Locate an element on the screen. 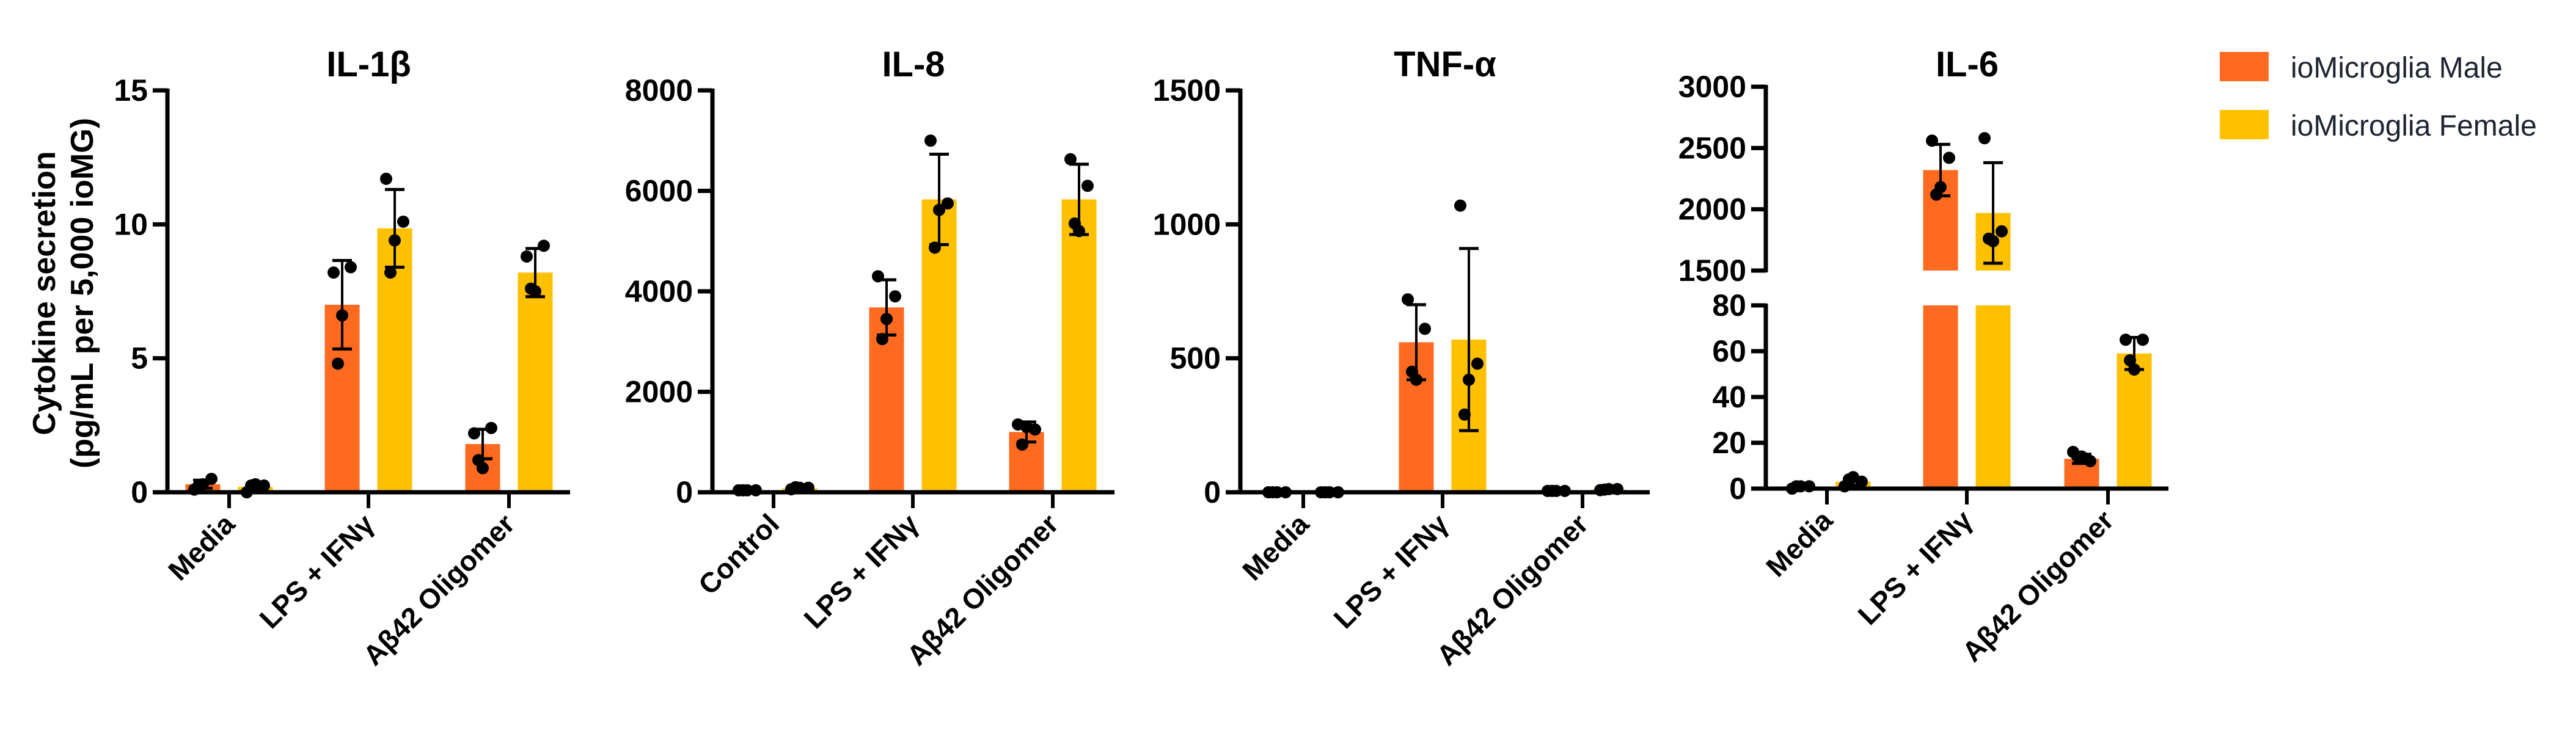  x-tick-label: Control is located at coordinates (738, 554).